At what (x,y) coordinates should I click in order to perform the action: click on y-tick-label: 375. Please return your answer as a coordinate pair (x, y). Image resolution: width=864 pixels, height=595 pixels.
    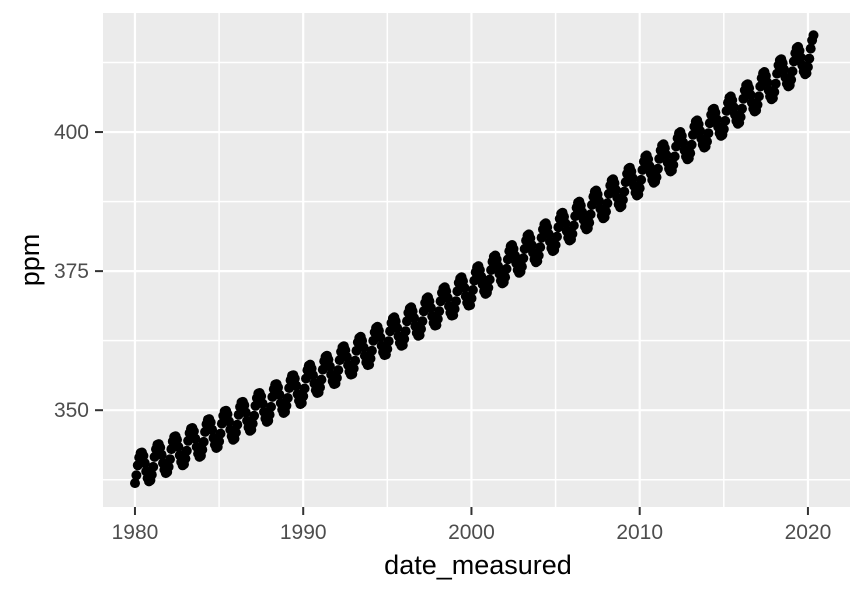
    Looking at the image, I should click on (71, 271).